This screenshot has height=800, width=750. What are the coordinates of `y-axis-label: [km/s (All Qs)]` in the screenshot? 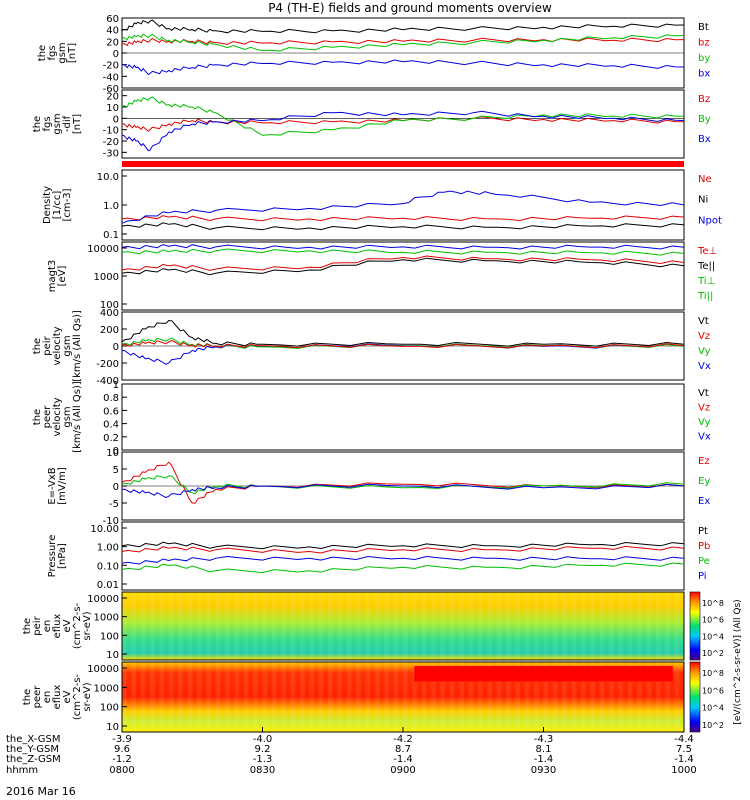 It's located at (77, 417).